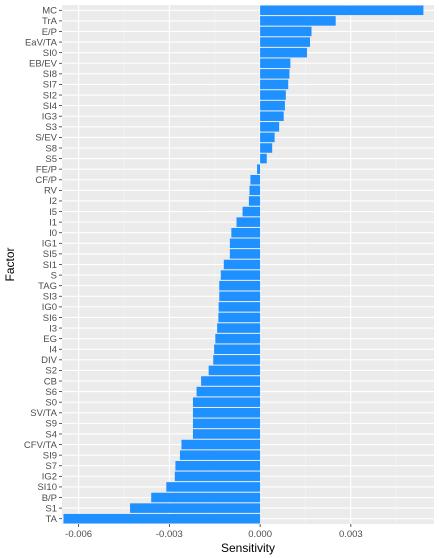  I want to click on y-tick-label: DIV, so click(49, 360).